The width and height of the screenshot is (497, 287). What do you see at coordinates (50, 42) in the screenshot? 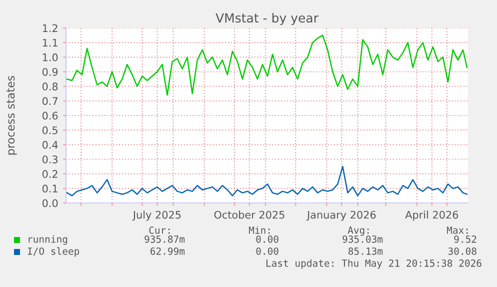
I see `y-tick-label: 1.1` at bounding box center [50, 42].